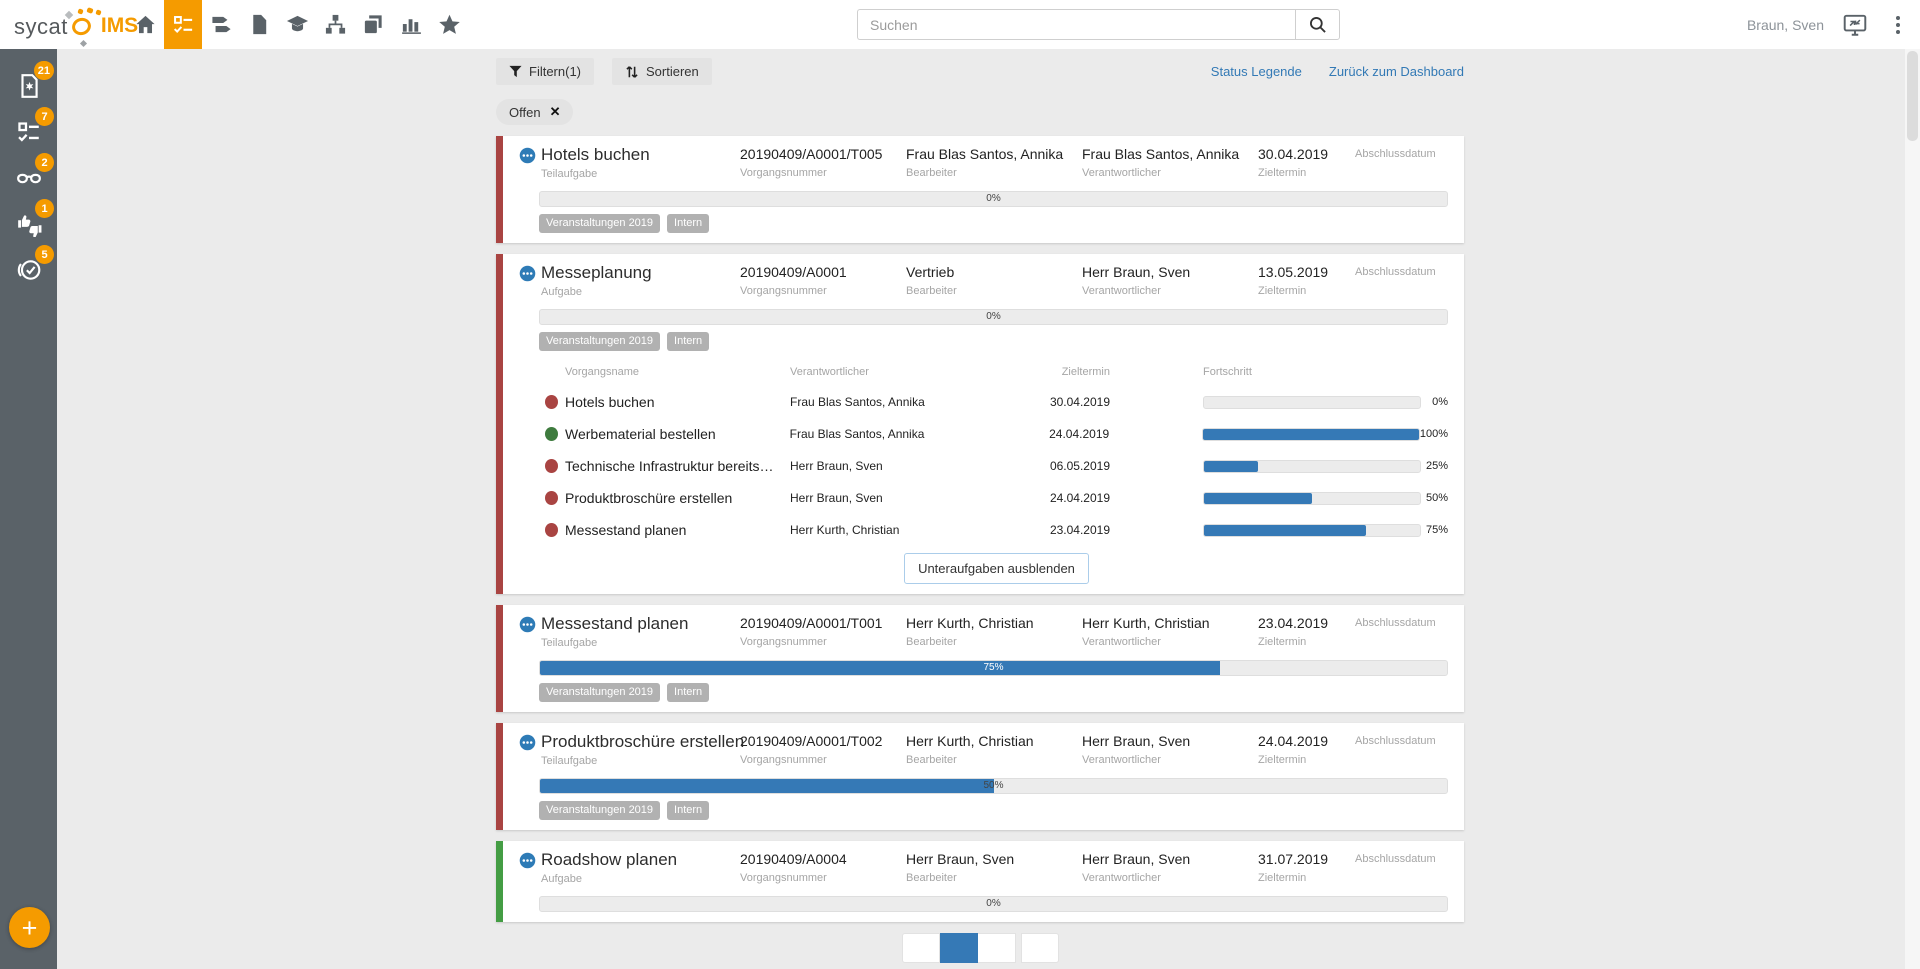 The height and width of the screenshot is (969, 1920). Describe the element at coordinates (1079, 530) in the screenshot. I see `subtask-due-date: 23.04.2019` at that location.